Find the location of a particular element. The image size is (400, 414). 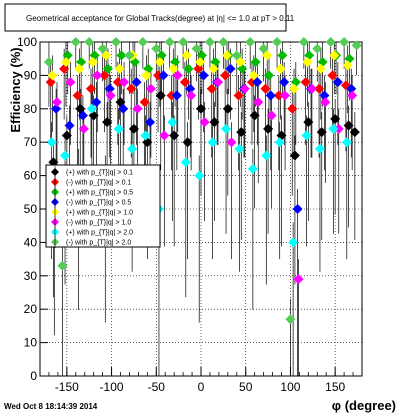

x-tick-label: -50 is located at coordinates (157, 387).